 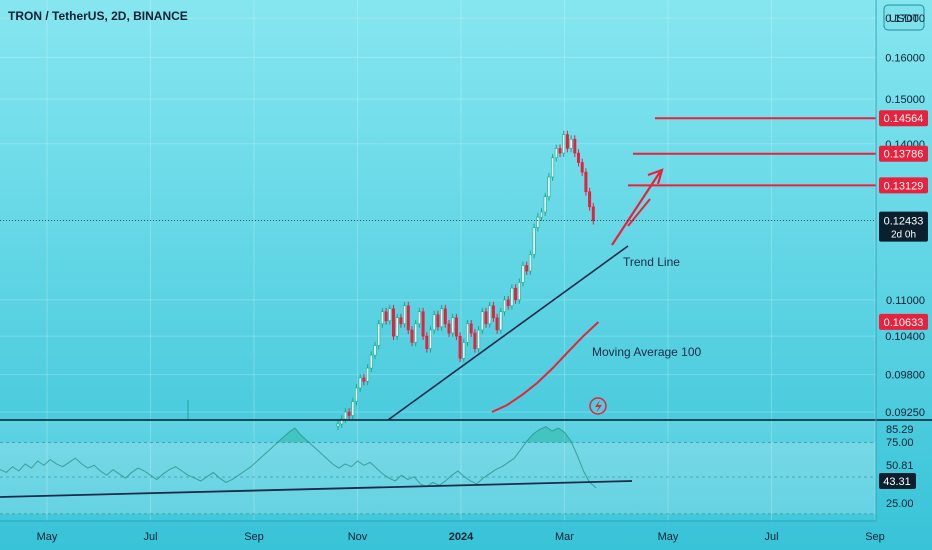 What do you see at coordinates (904, 323) in the screenshot?
I see `price-tag-label: 0.10633` at bounding box center [904, 323].